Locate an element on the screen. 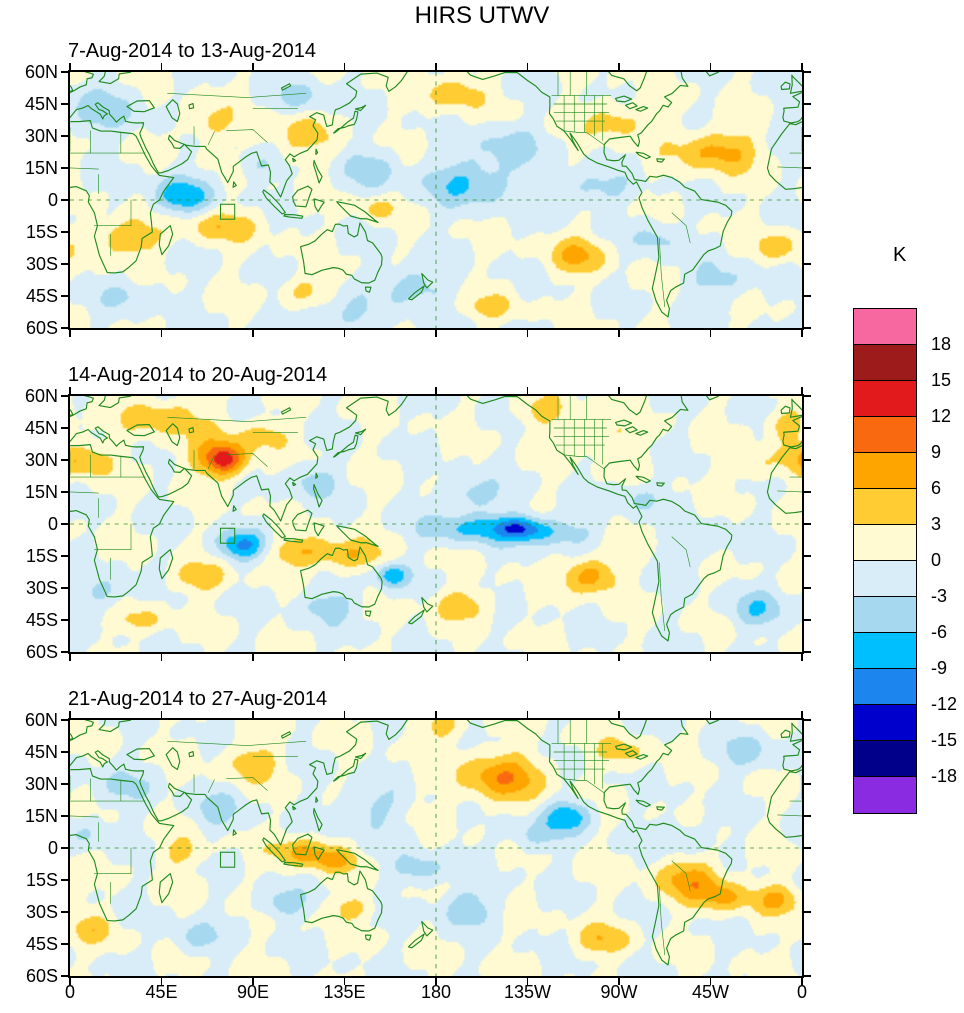  colorbar-cells is located at coordinates (885, 561).